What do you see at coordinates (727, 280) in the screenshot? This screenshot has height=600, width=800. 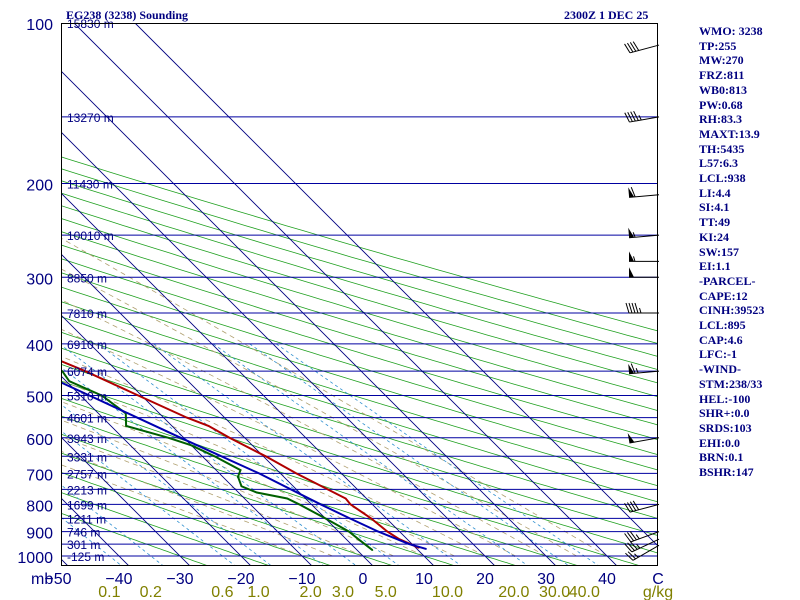 I see `index-item: -PARCEL-` at bounding box center [727, 280].